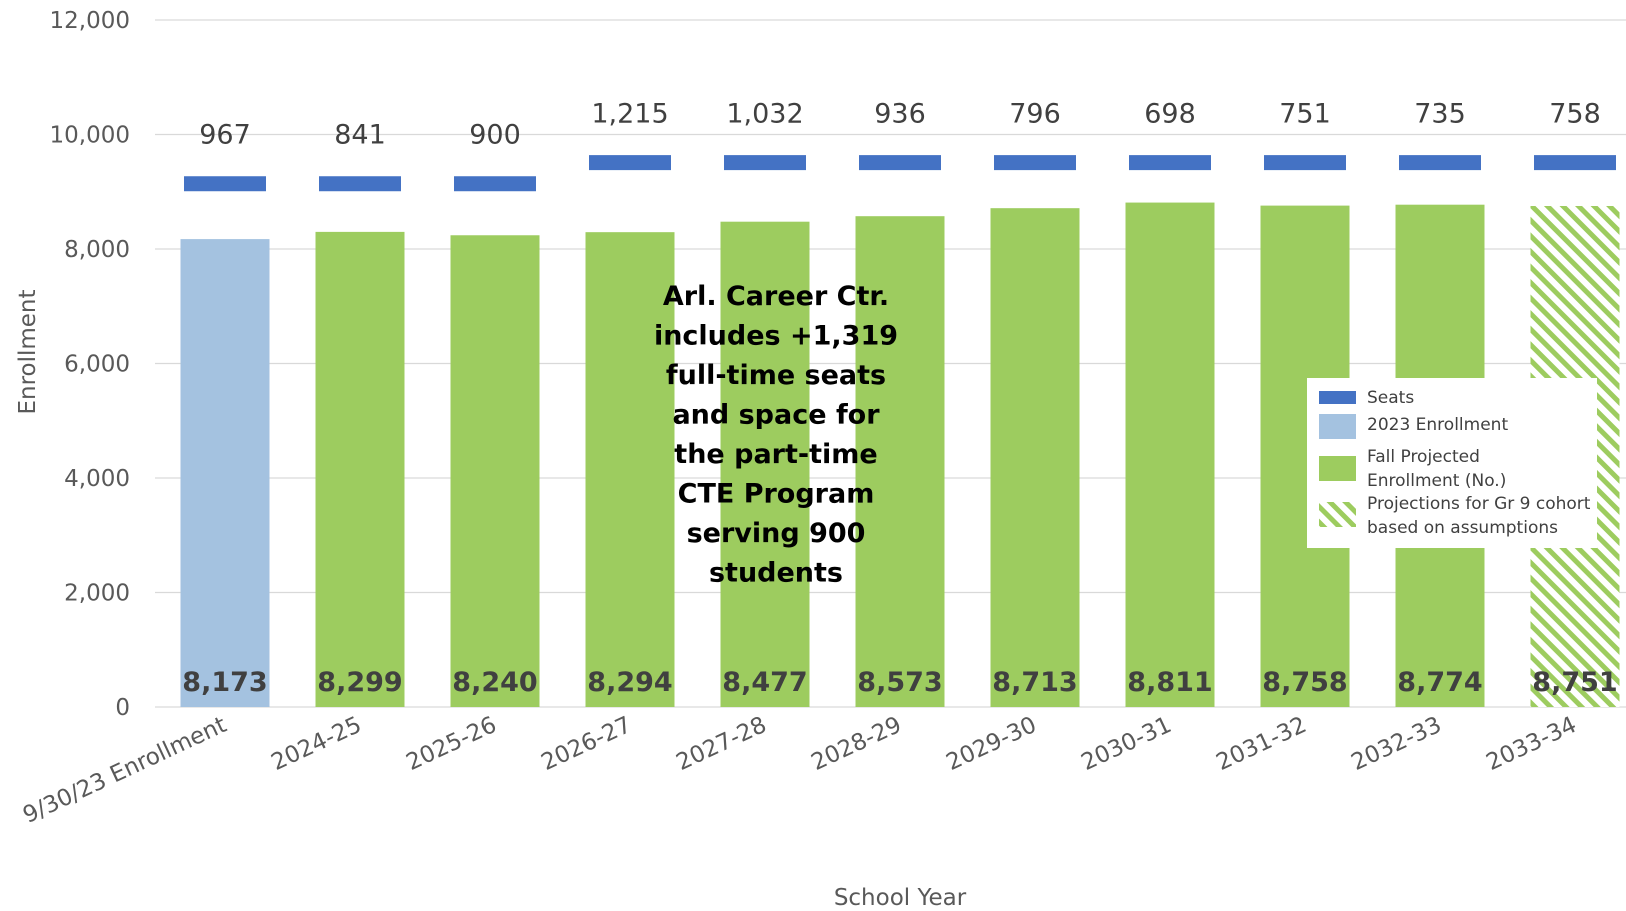 Image resolution: width=1626 pixels, height=911 pixels. I want to click on bar-value-label-1: 8,299, so click(359, 682).